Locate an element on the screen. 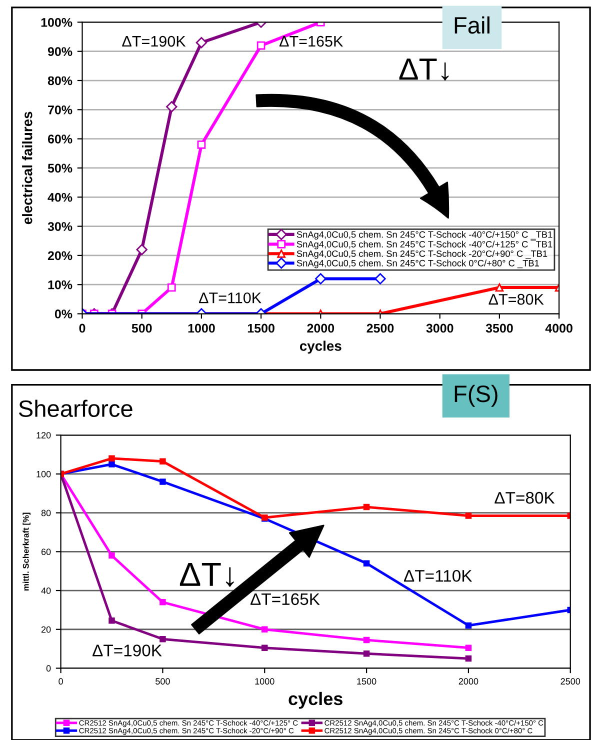 The width and height of the screenshot is (596, 740). y-tick-label: 40 is located at coordinates (46, 590).